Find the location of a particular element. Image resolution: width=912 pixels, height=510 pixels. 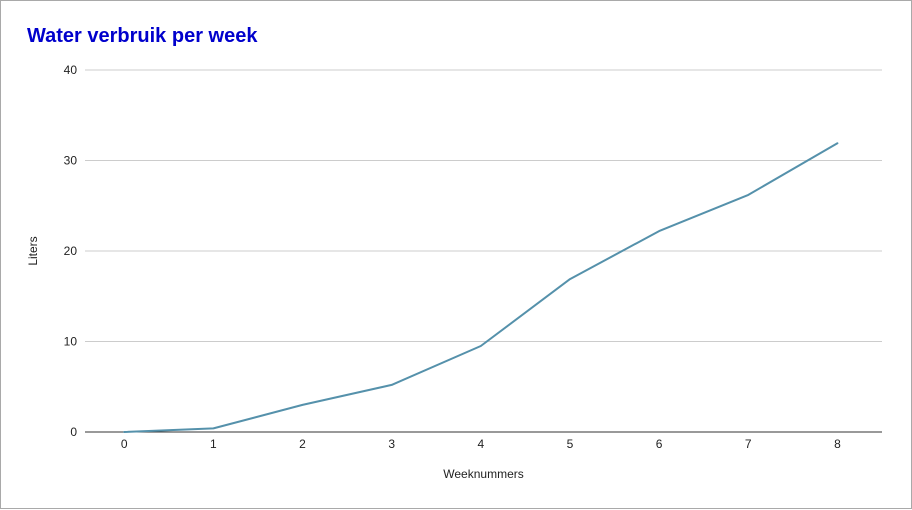

y-tick-label: 10 is located at coordinates (71, 342).